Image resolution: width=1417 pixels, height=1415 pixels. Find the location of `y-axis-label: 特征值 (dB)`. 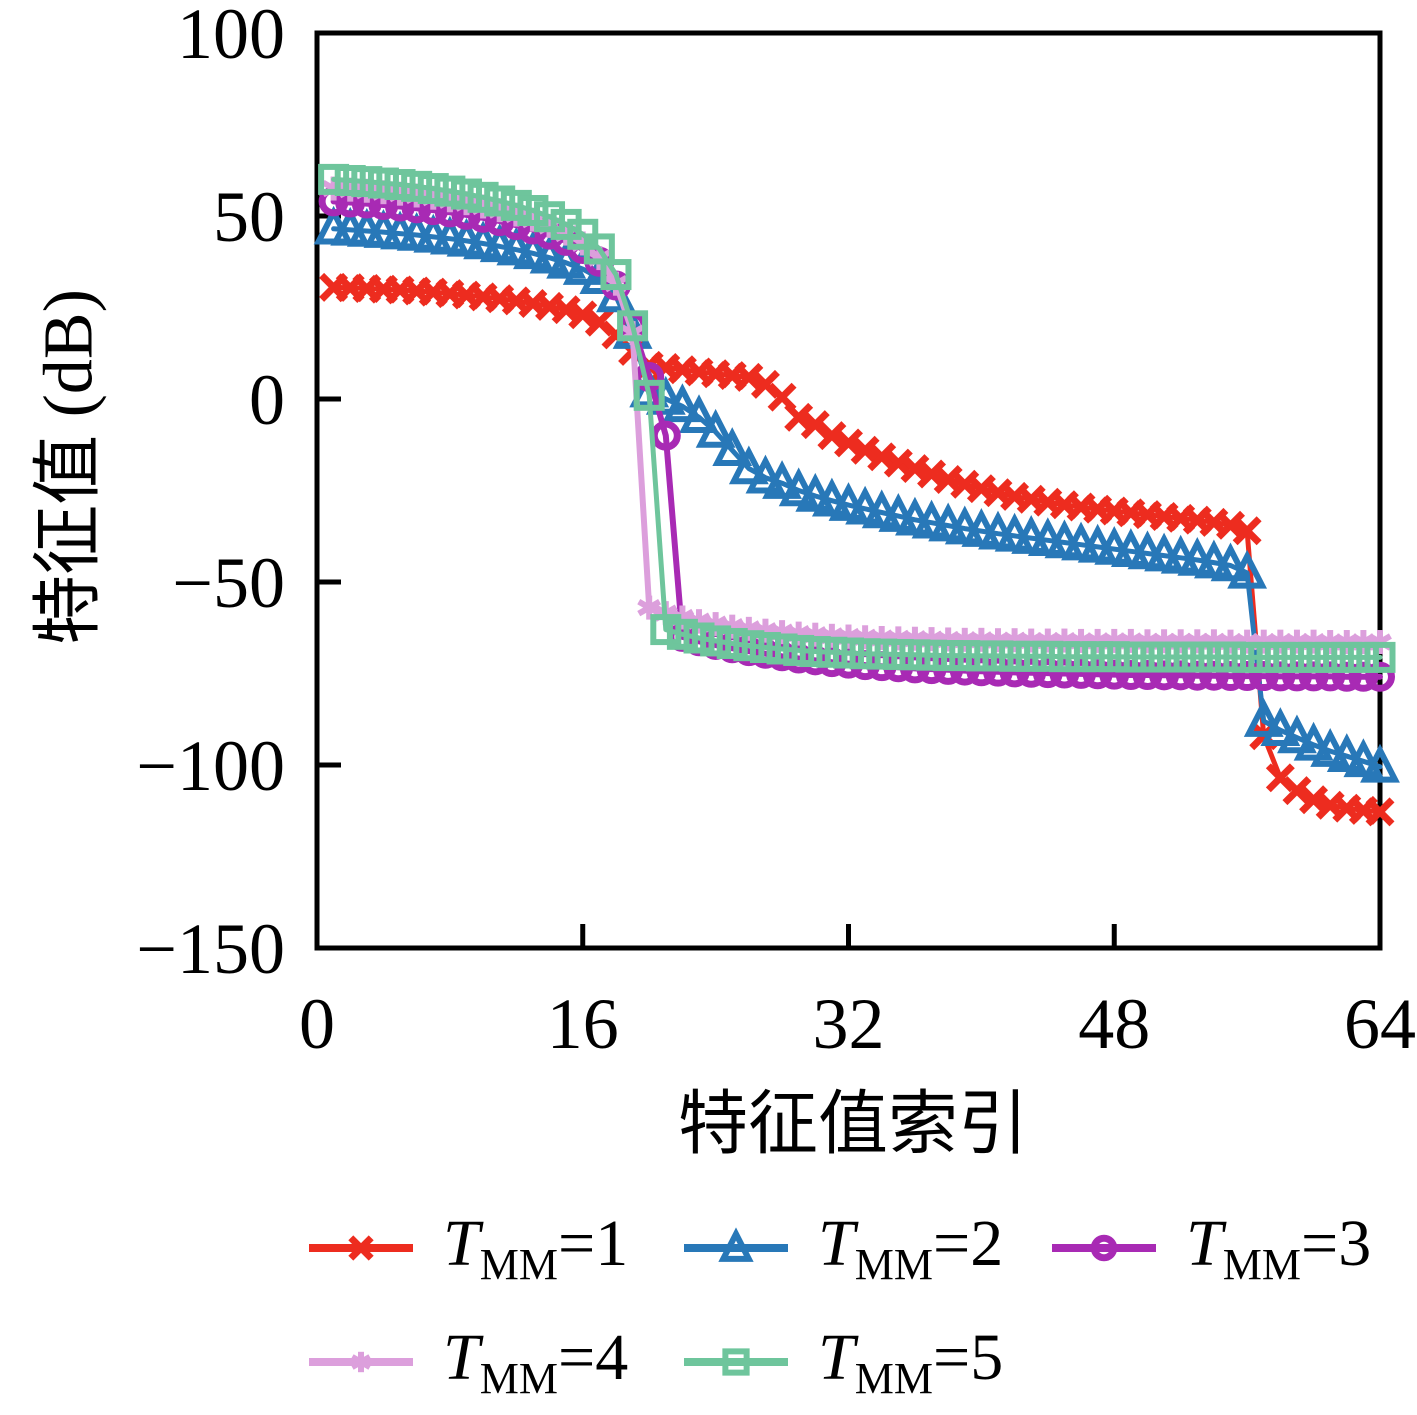

y-axis-label: 特征值 (dB) is located at coordinates (69, 467).